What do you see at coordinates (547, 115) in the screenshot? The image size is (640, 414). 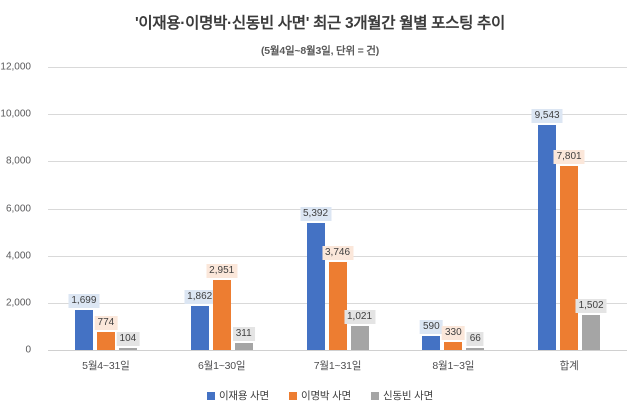 I see `bar-value-label: 9,543` at bounding box center [547, 115].